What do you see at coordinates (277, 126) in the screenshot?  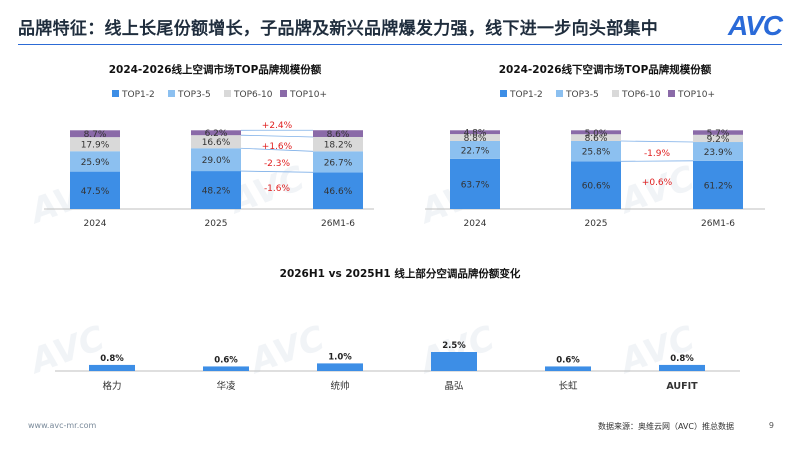 I see `online-change-annotation: +2.4%` at bounding box center [277, 126].